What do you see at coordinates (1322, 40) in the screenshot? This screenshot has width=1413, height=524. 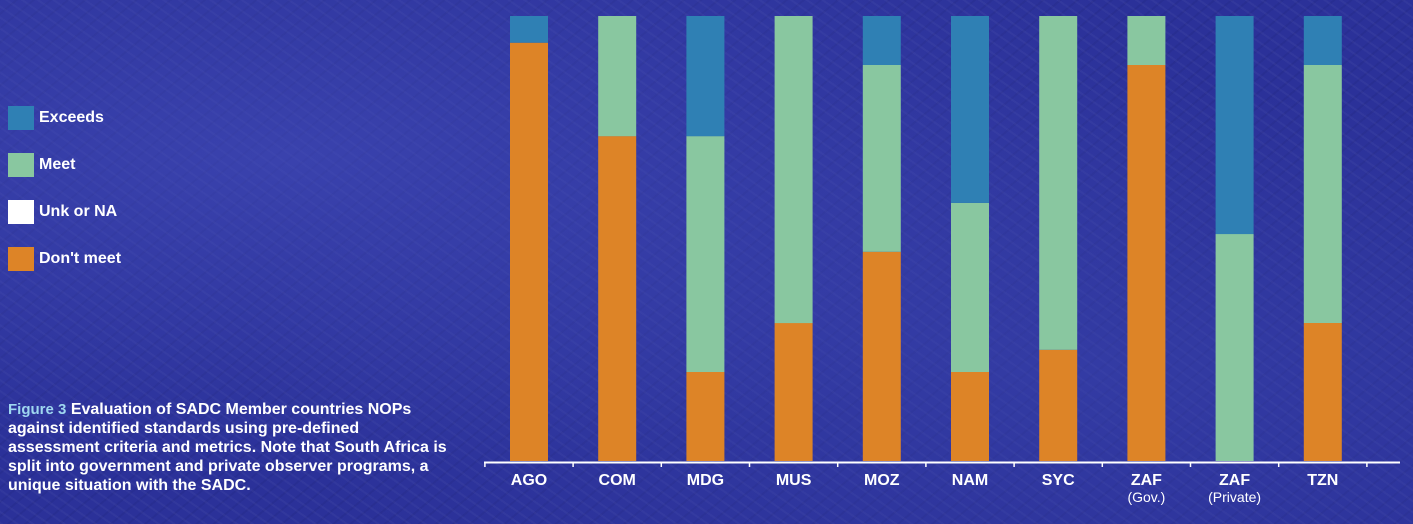 I see `bar-tzn-10-exceeds` at bounding box center [1322, 40].